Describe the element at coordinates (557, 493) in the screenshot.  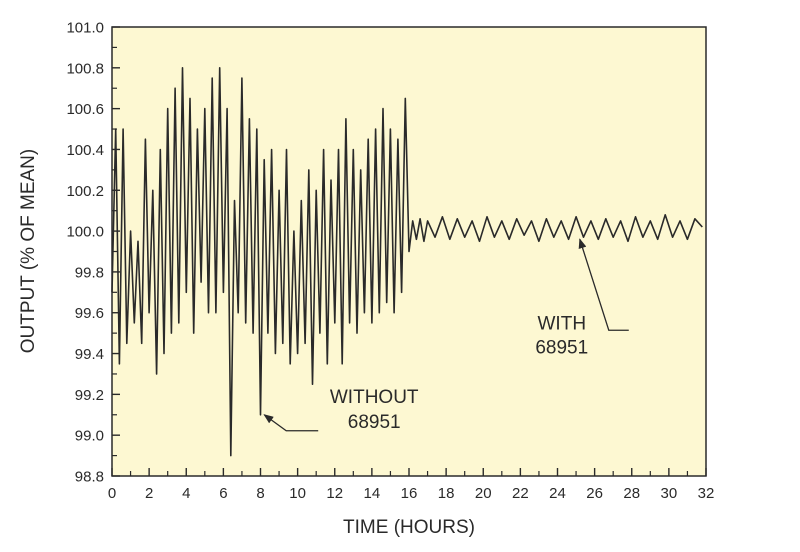
I see `x-tick-label: 24` at that location.